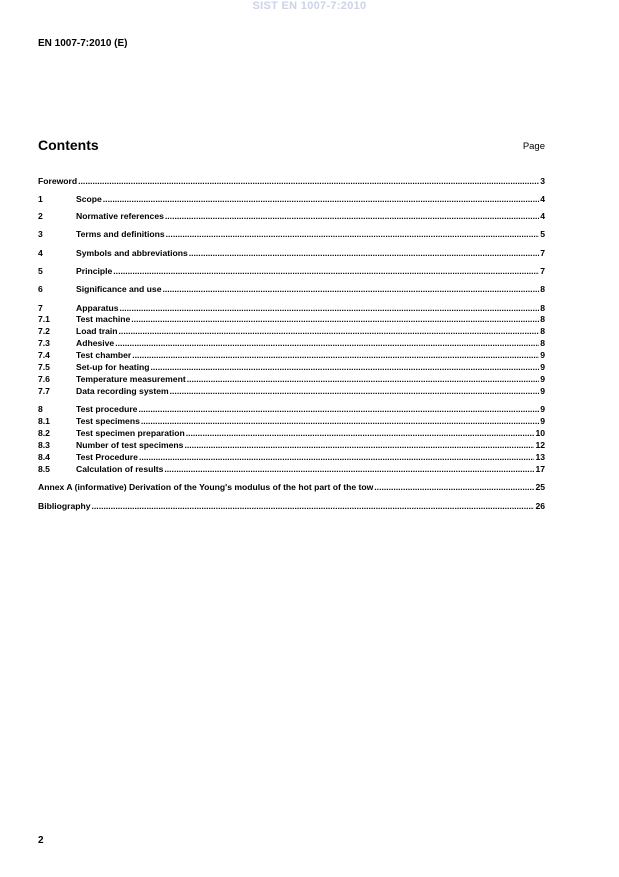 Image resolution: width=619 pixels, height=877 pixels. What do you see at coordinates (130, 445) in the screenshot?
I see `toc-title: Number of test specimens` at bounding box center [130, 445].